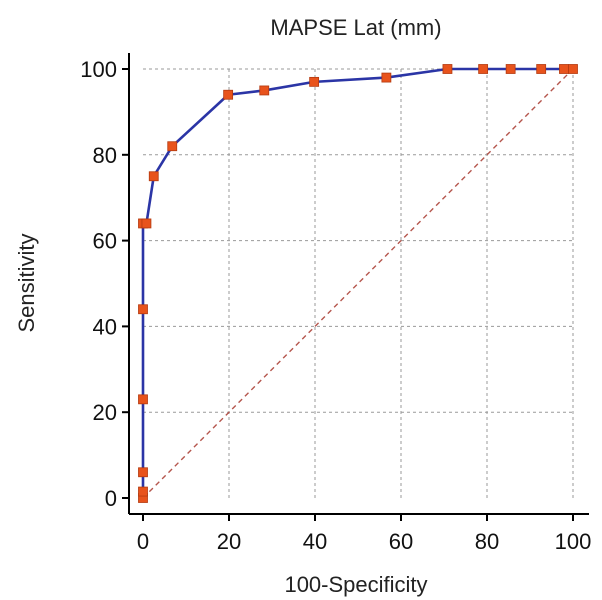  Describe the element at coordinates (105, 155) in the screenshot. I see `y-tick-label-80: 80` at that location.